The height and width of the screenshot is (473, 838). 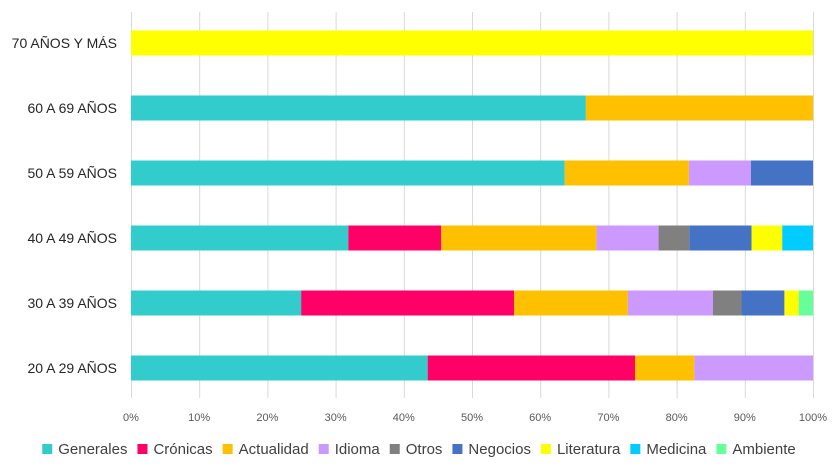 I want to click on legend-label-medicina: Medicina, so click(x=676, y=449).